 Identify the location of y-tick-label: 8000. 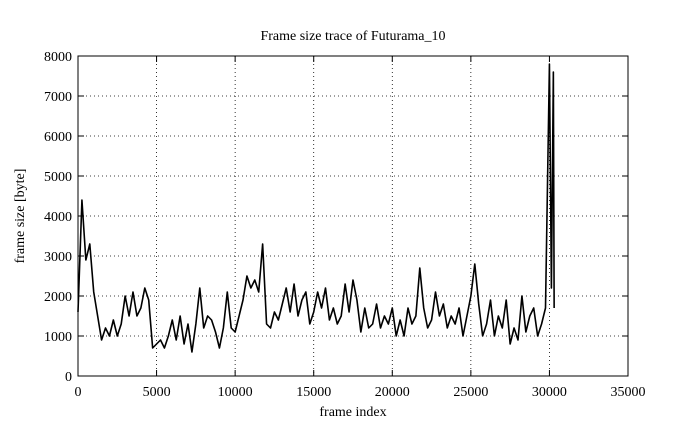
(58, 57).